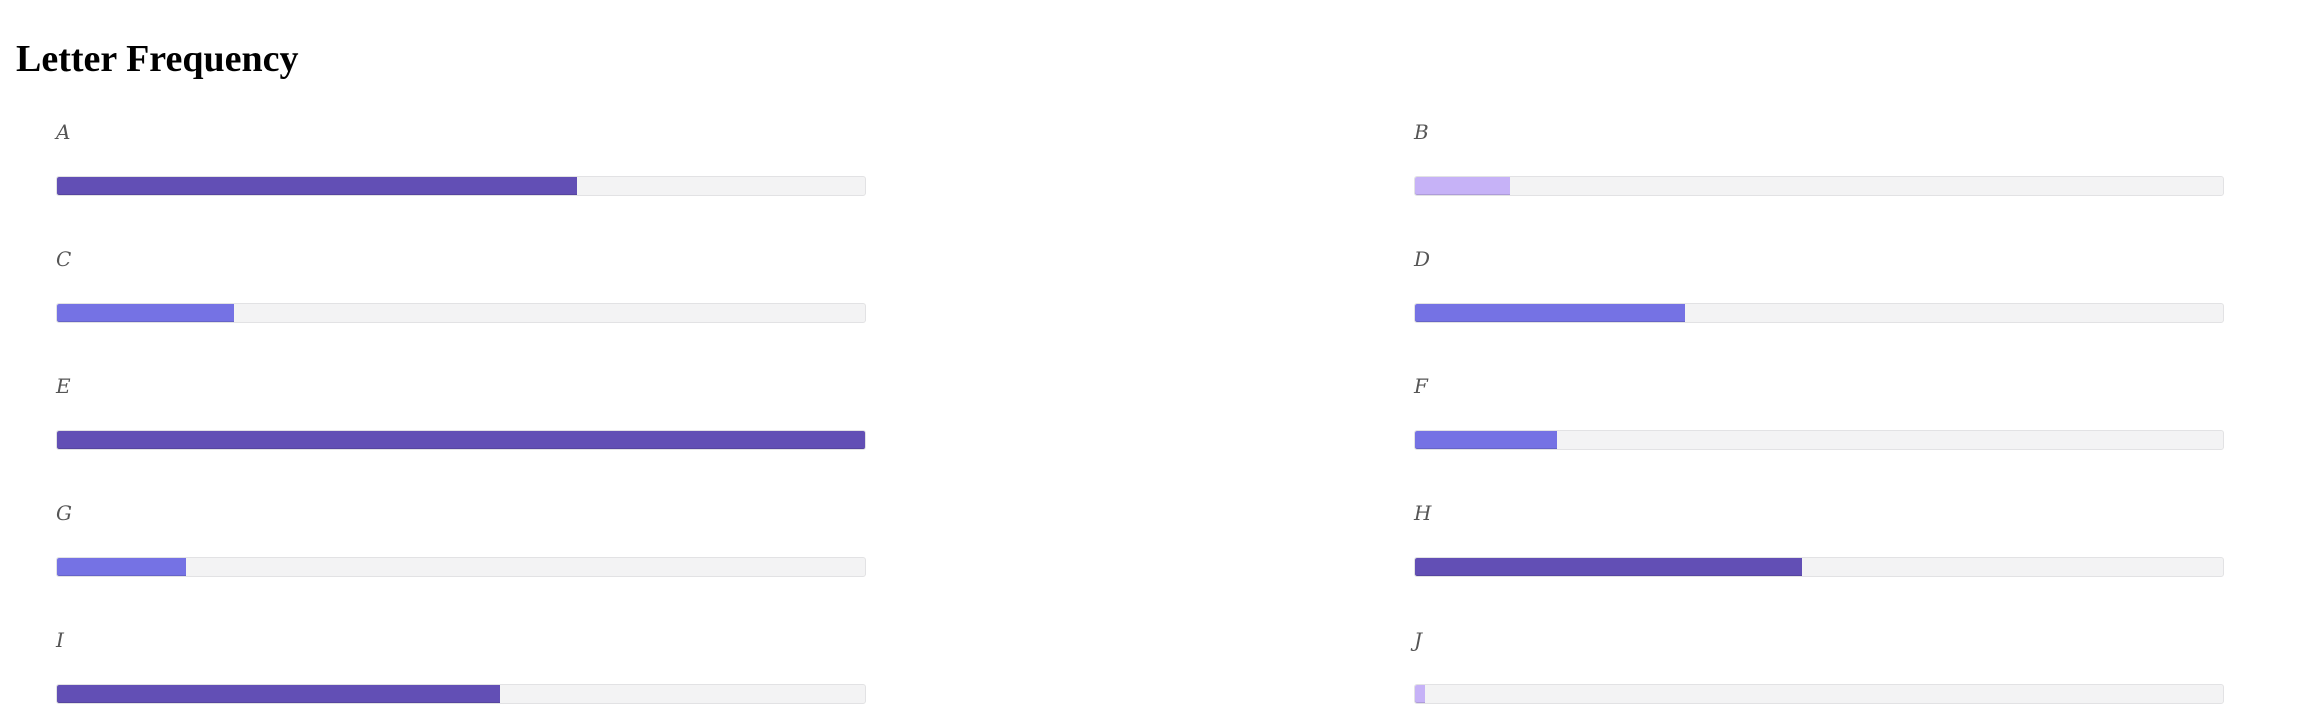 The width and height of the screenshot is (2304, 728). What do you see at coordinates (1462, 186) in the screenshot?
I see `bar-fill-b` at bounding box center [1462, 186].